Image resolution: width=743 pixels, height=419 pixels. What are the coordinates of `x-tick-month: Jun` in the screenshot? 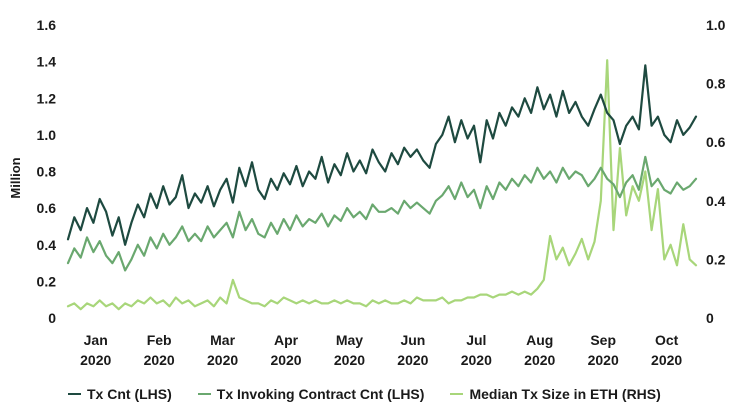 It's located at (412, 340).